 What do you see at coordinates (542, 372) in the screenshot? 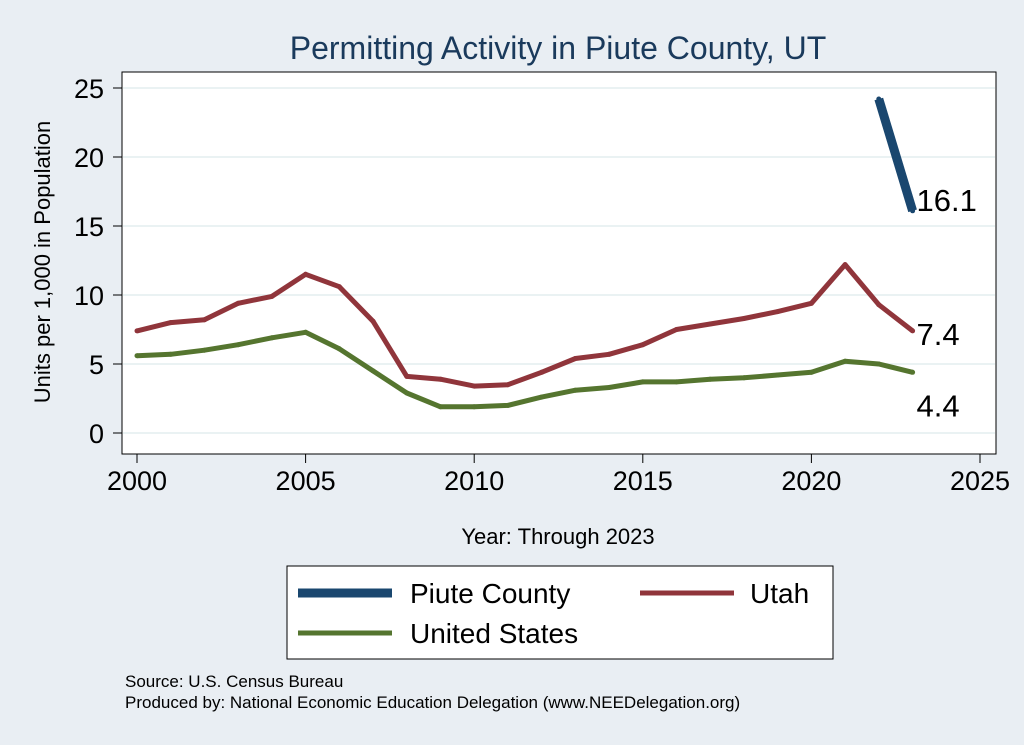
I see `data-point-utah-2012` at bounding box center [542, 372].